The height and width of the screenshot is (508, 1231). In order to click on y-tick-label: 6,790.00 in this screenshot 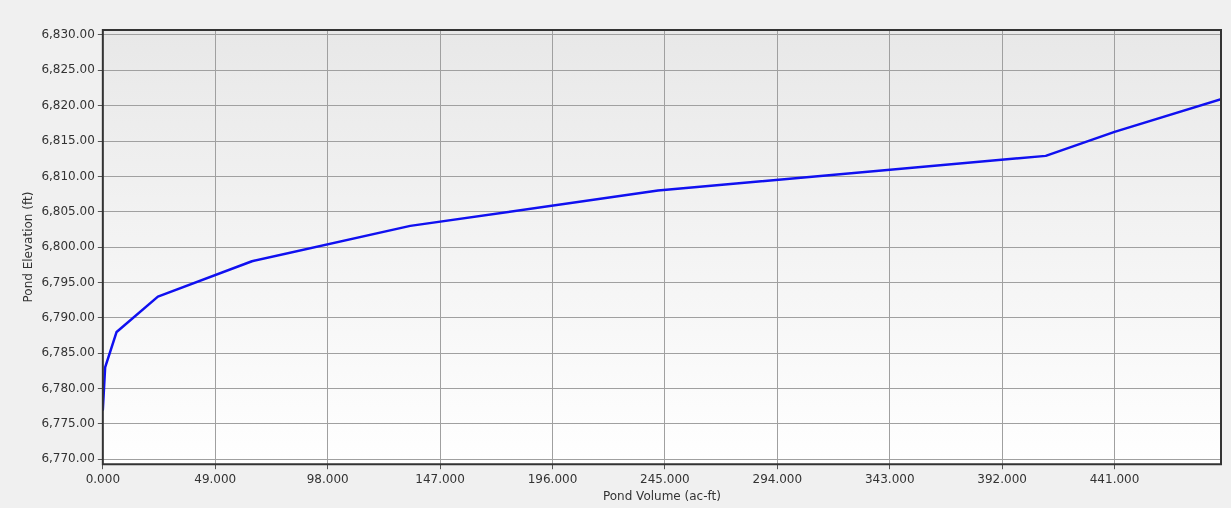, I will do `click(68, 316)`.